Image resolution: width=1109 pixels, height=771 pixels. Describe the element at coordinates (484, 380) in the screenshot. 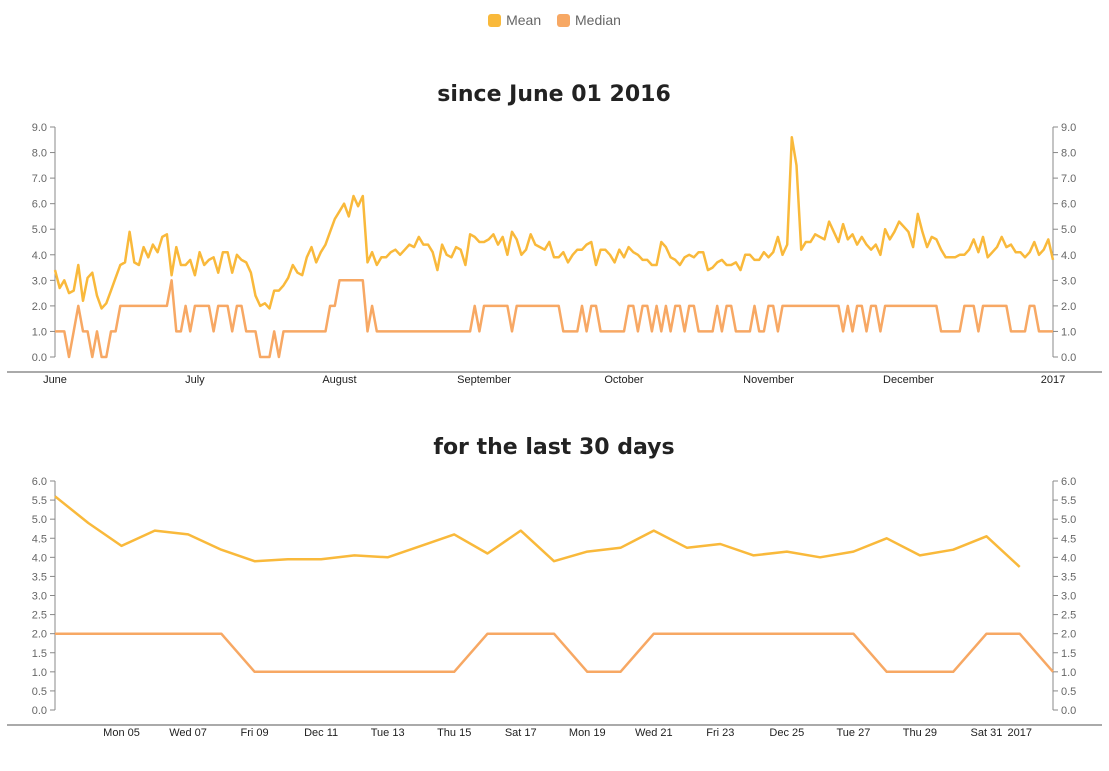

I see `top-chart-xtick-label: September` at that location.